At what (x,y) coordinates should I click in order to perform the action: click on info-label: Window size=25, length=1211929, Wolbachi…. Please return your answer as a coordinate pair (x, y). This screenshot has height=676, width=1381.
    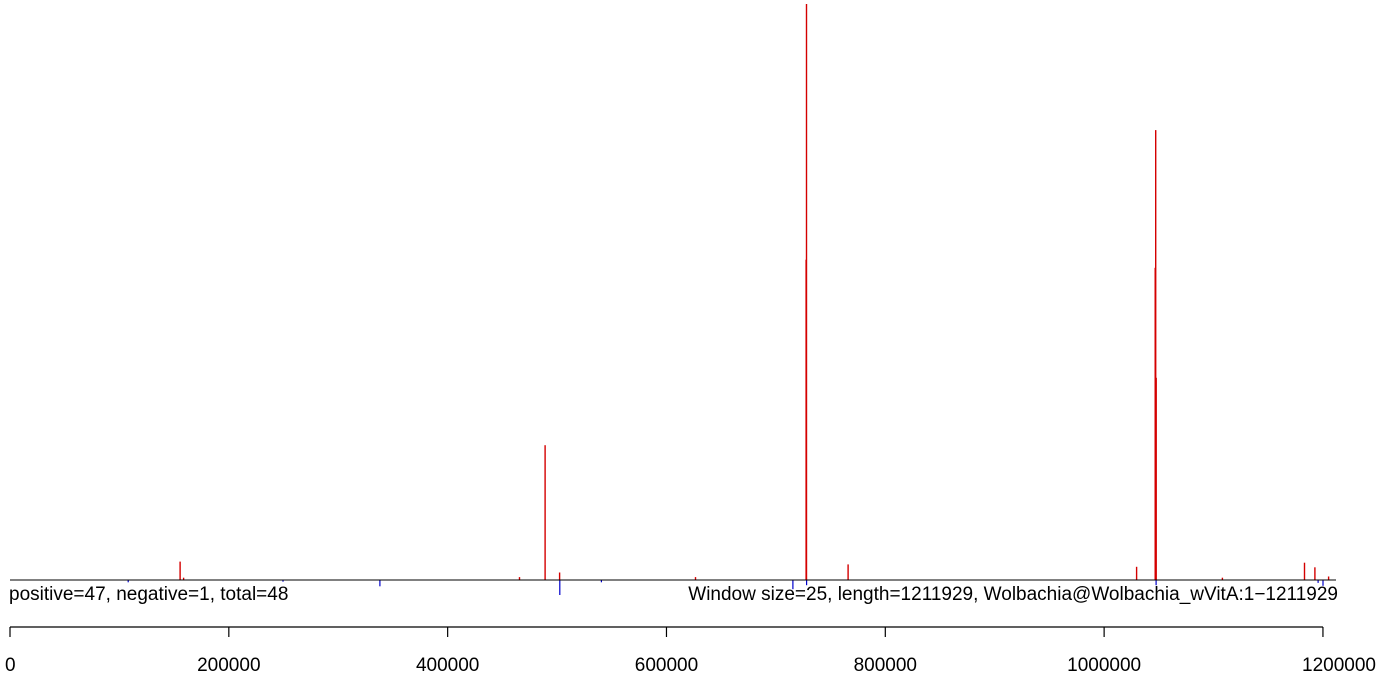
    Looking at the image, I should click on (1013, 594).